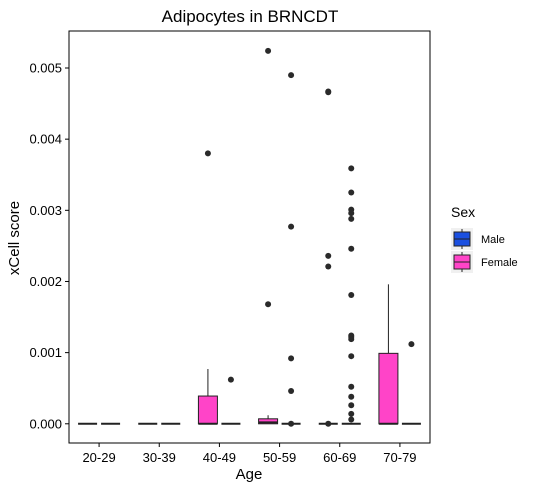 This screenshot has height=489, width=536. Describe the element at coordinates (14, 238) in the screenshot. I see `y-axis-title: xCell score` at that location.